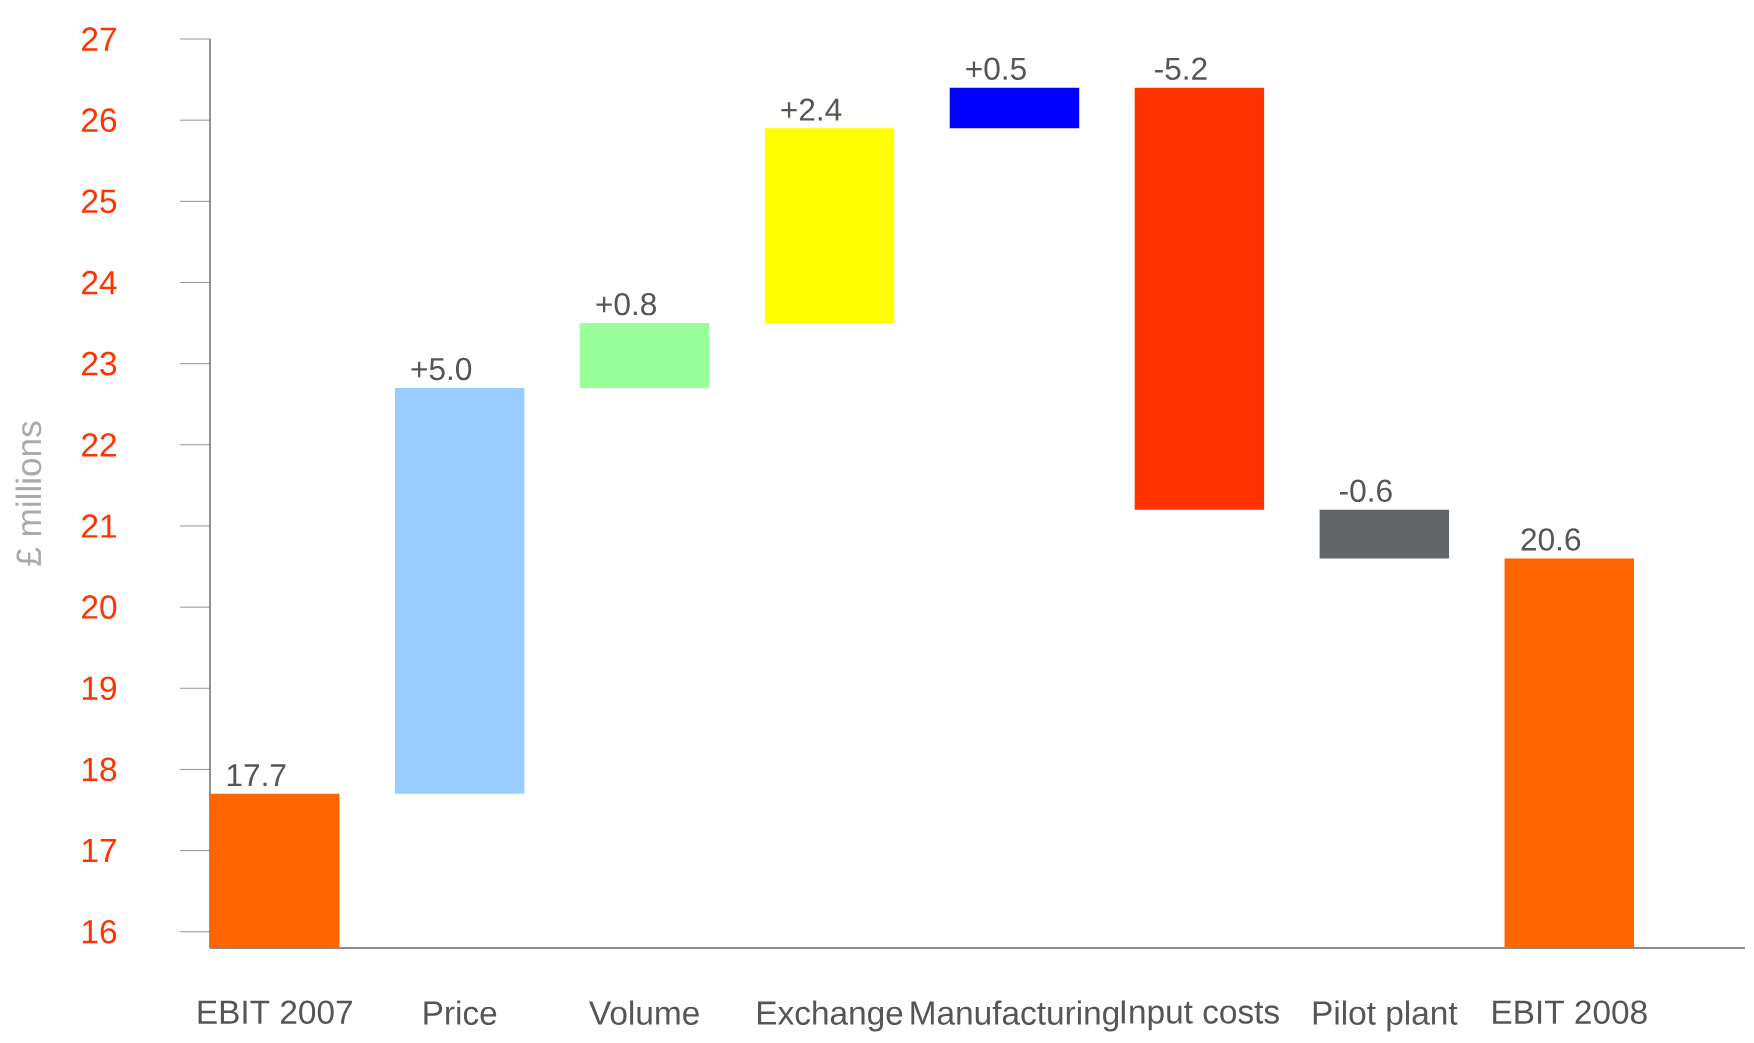 Image resolution: width=1754 pixels, height=1043 pixels. I want to click on y-tick-label: 18, so click(99, 769).